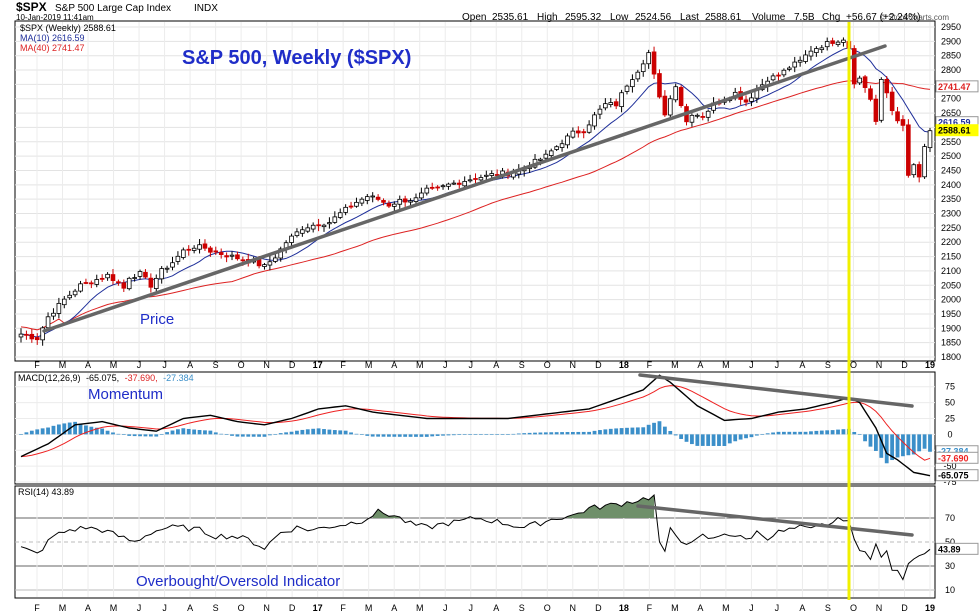 The image size is (979, 616). I want to click on rsi-annotation: Overbought/Oversold Indicator, so click(238, 581).